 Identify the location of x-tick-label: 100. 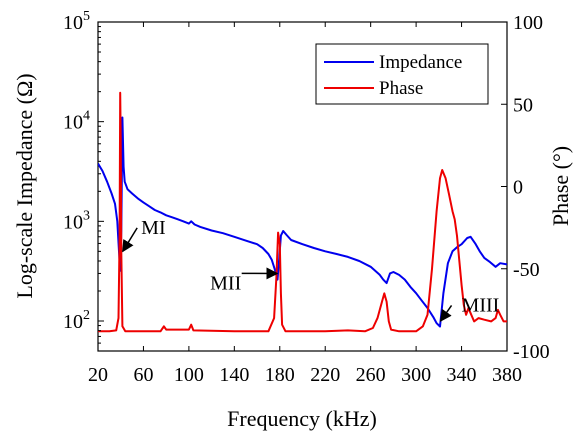
(189, 375).